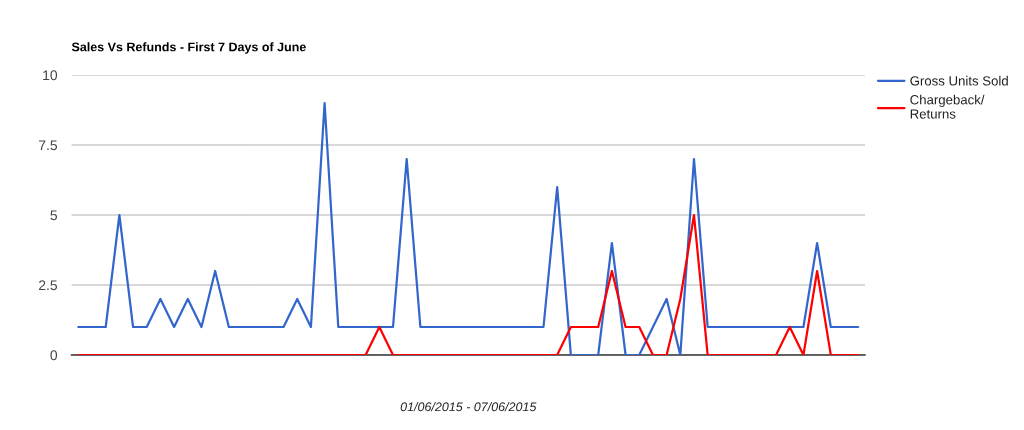 The width and height of the screenshot is (1024, 430). What do you see at coordinates (54, 355) in the screenshot?
I see `y-tick-label: 0` at bounding box center [54, 355].